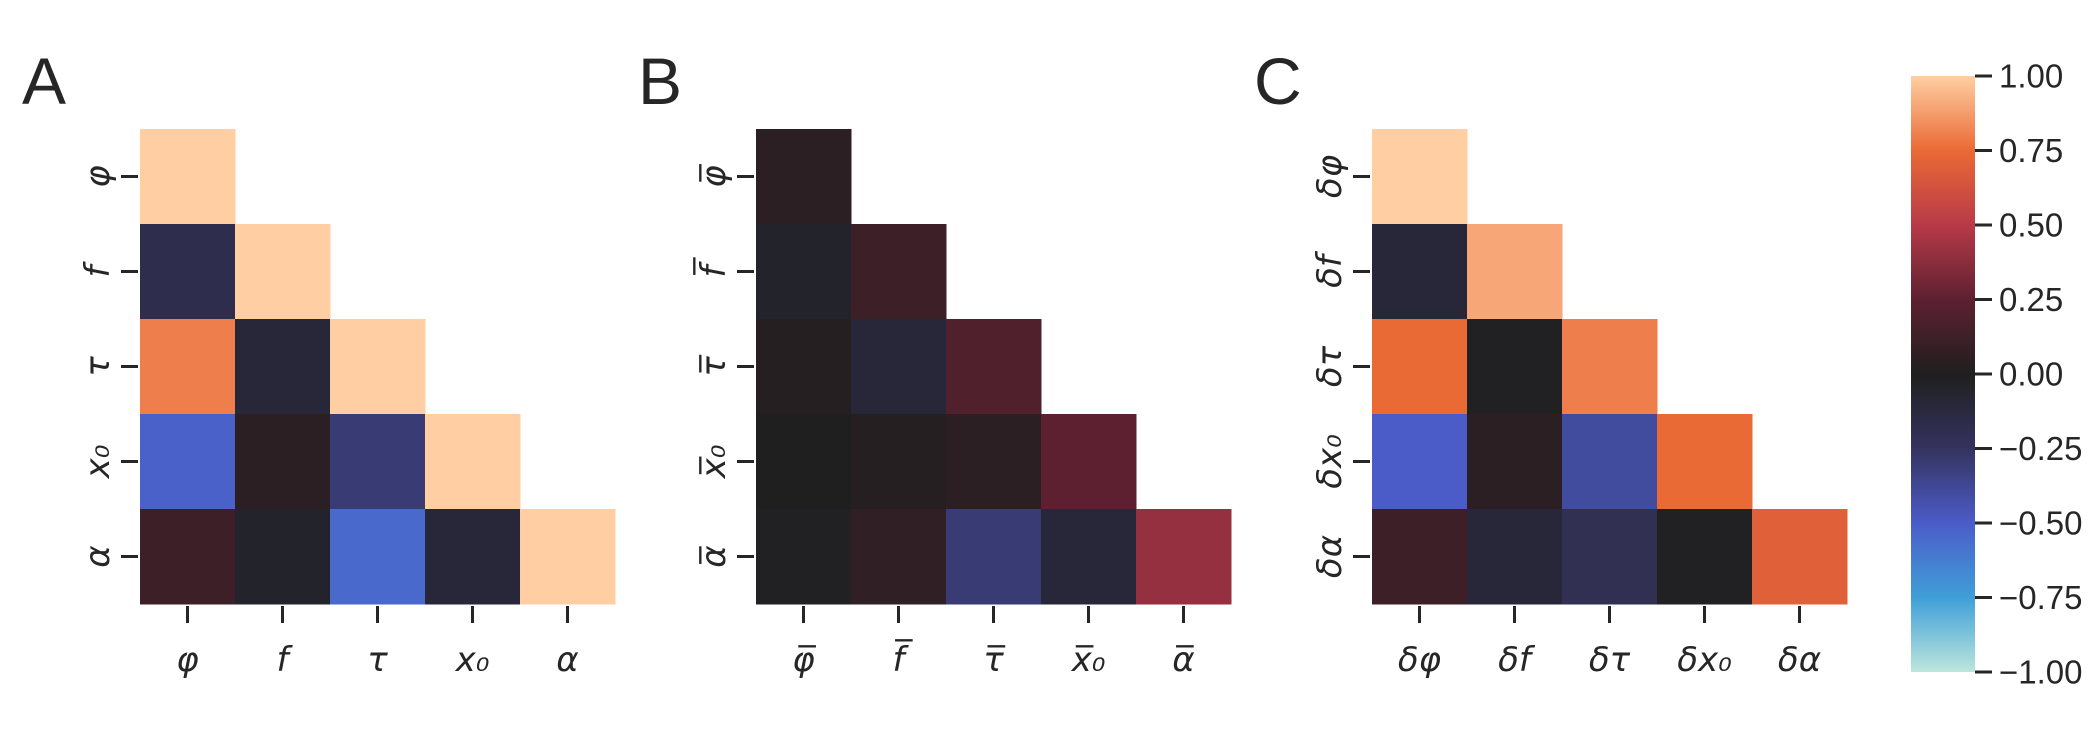  I want to click on panel-letter: C, so click(1278, 81).